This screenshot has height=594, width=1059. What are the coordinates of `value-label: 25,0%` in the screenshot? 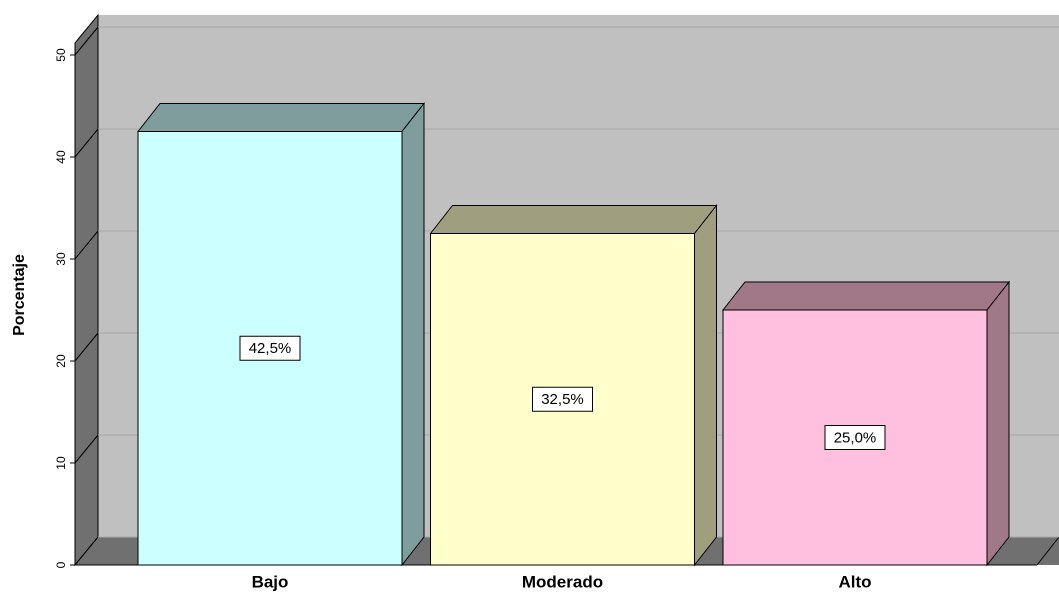 It's located at (855, 437).